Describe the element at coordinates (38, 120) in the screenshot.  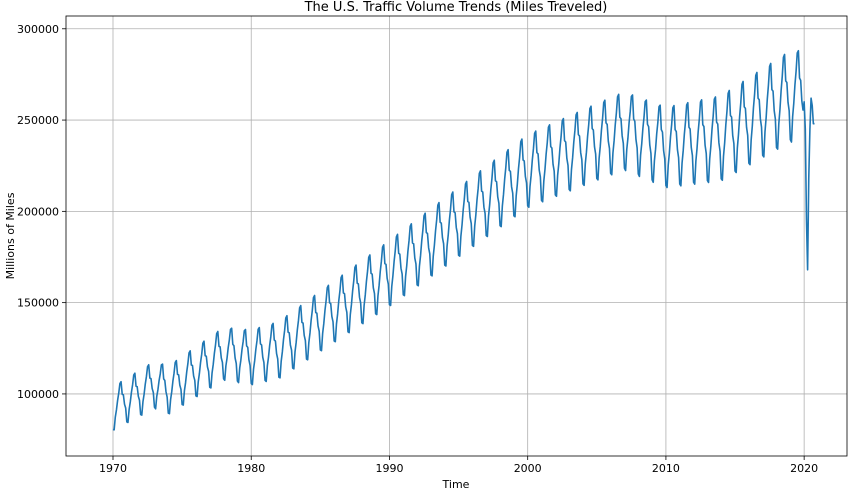
I see `y-tick-label: 250000` at that location.